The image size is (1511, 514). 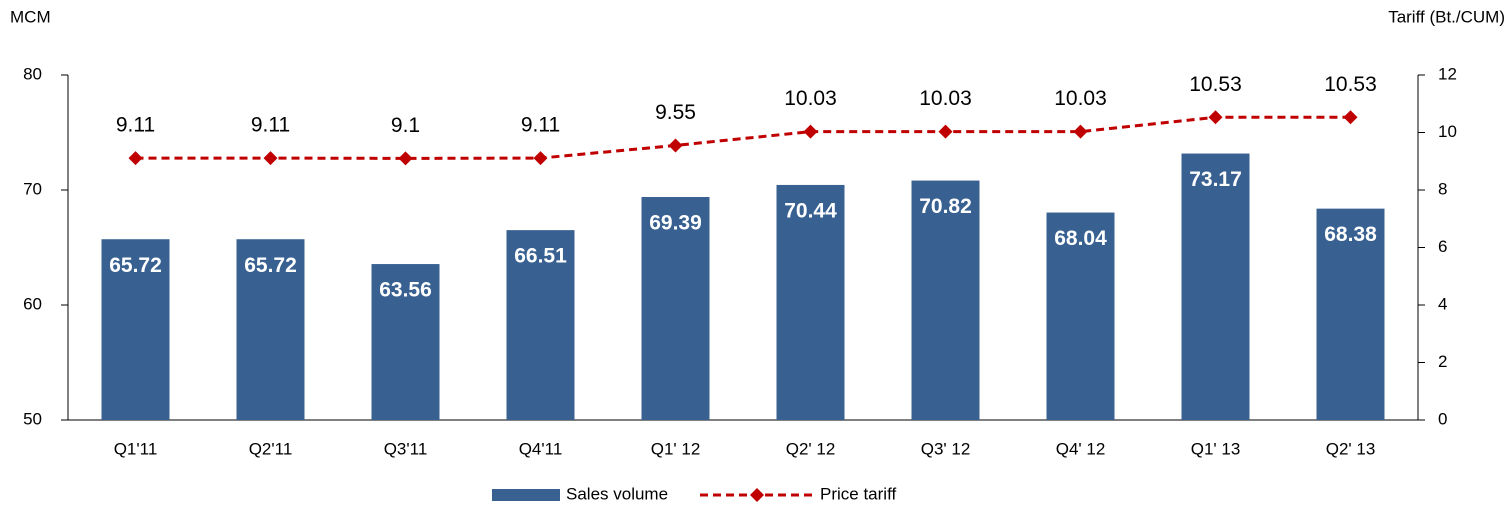 What do you see at coordinates (757, 495) in the screenshot?
I see `legend-swatch-marker` at bounding box center [757, 495].